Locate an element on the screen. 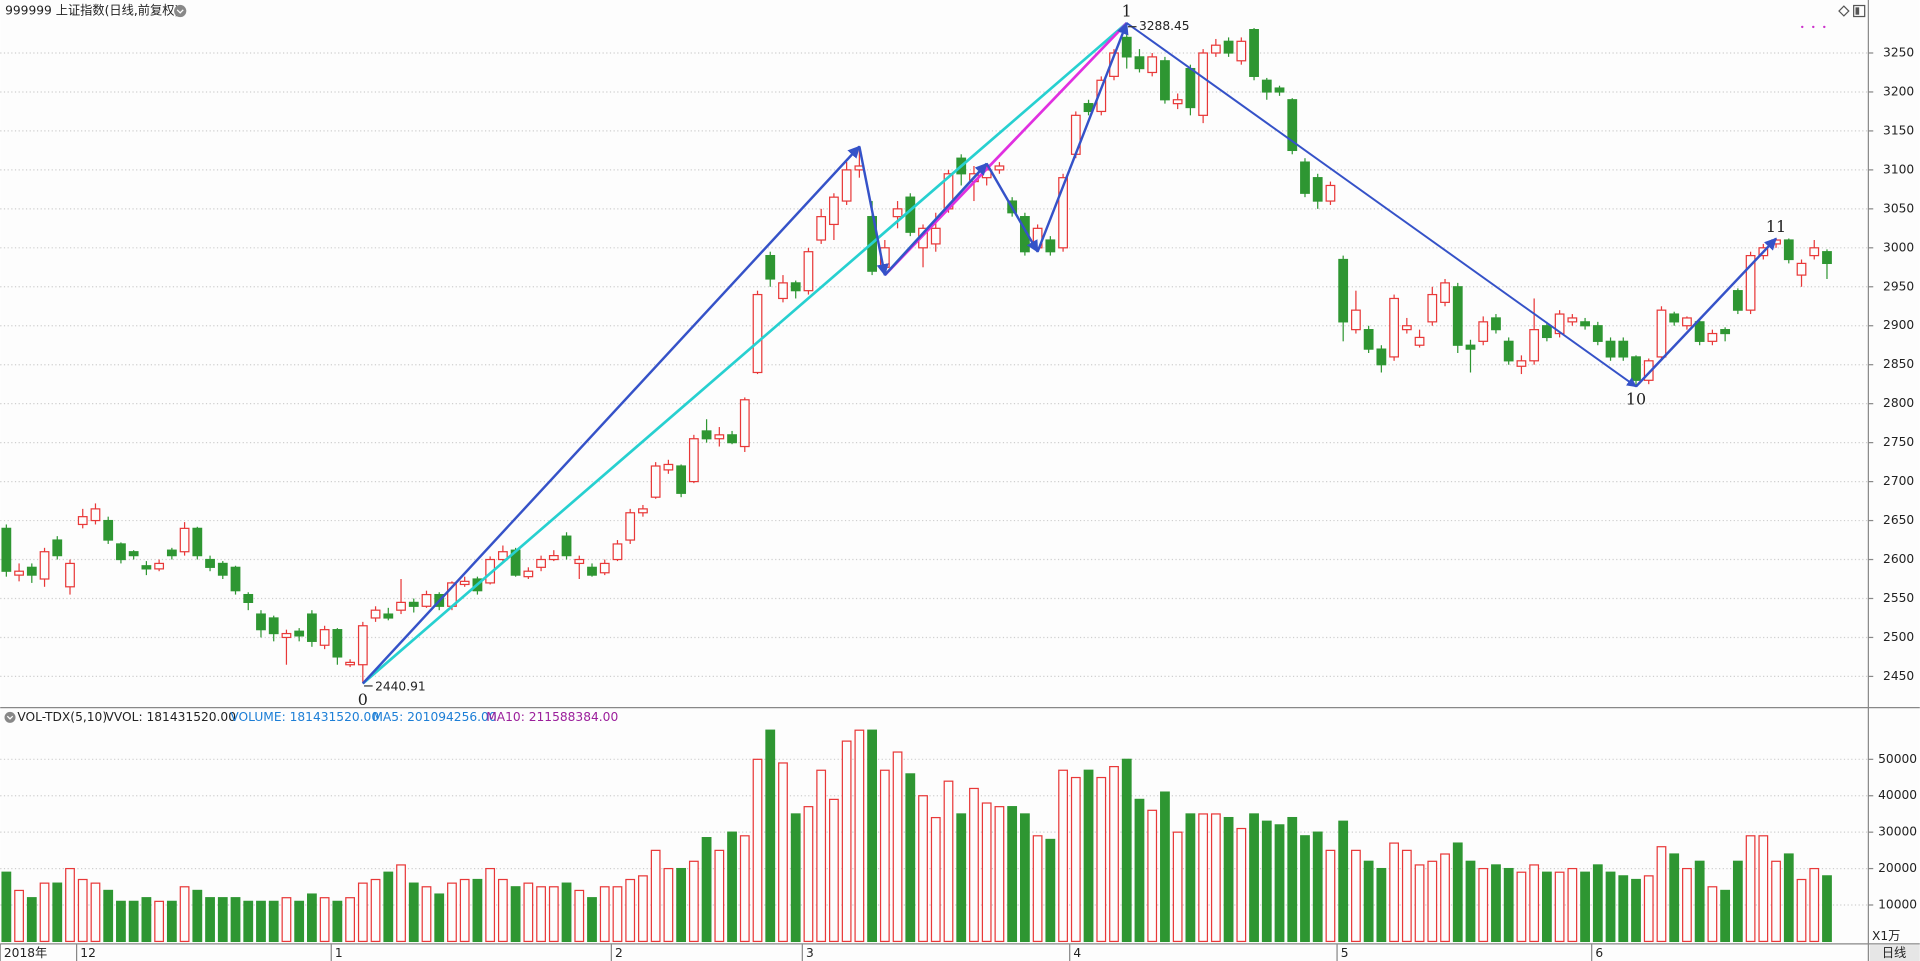 Image resolution: width=1920 pixels, height=961 pixels. high-label: 3288.45 is located at coordinates (1164, 26).